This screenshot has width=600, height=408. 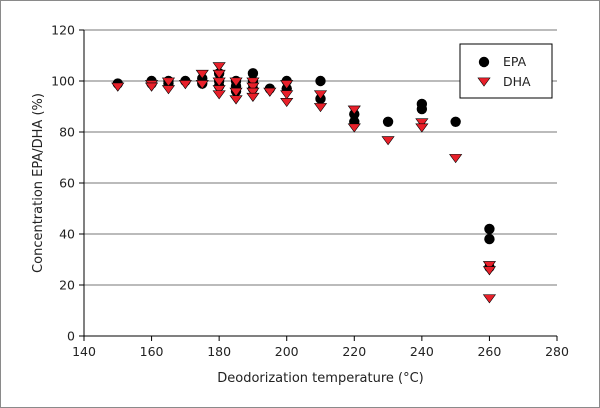 I want to click on y-axis-title: Concentration EPA/DHA (%), so click(x=38, y=183).